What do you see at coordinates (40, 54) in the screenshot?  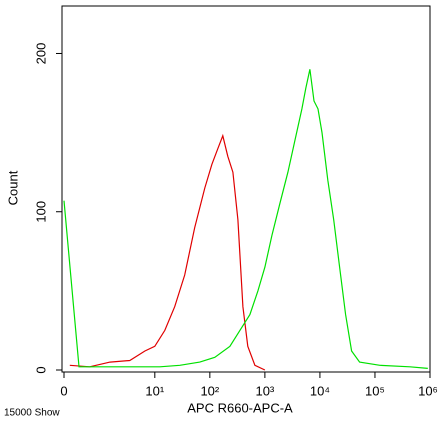 I see `y-tick-label: 200` at bounding box center [40, 54].